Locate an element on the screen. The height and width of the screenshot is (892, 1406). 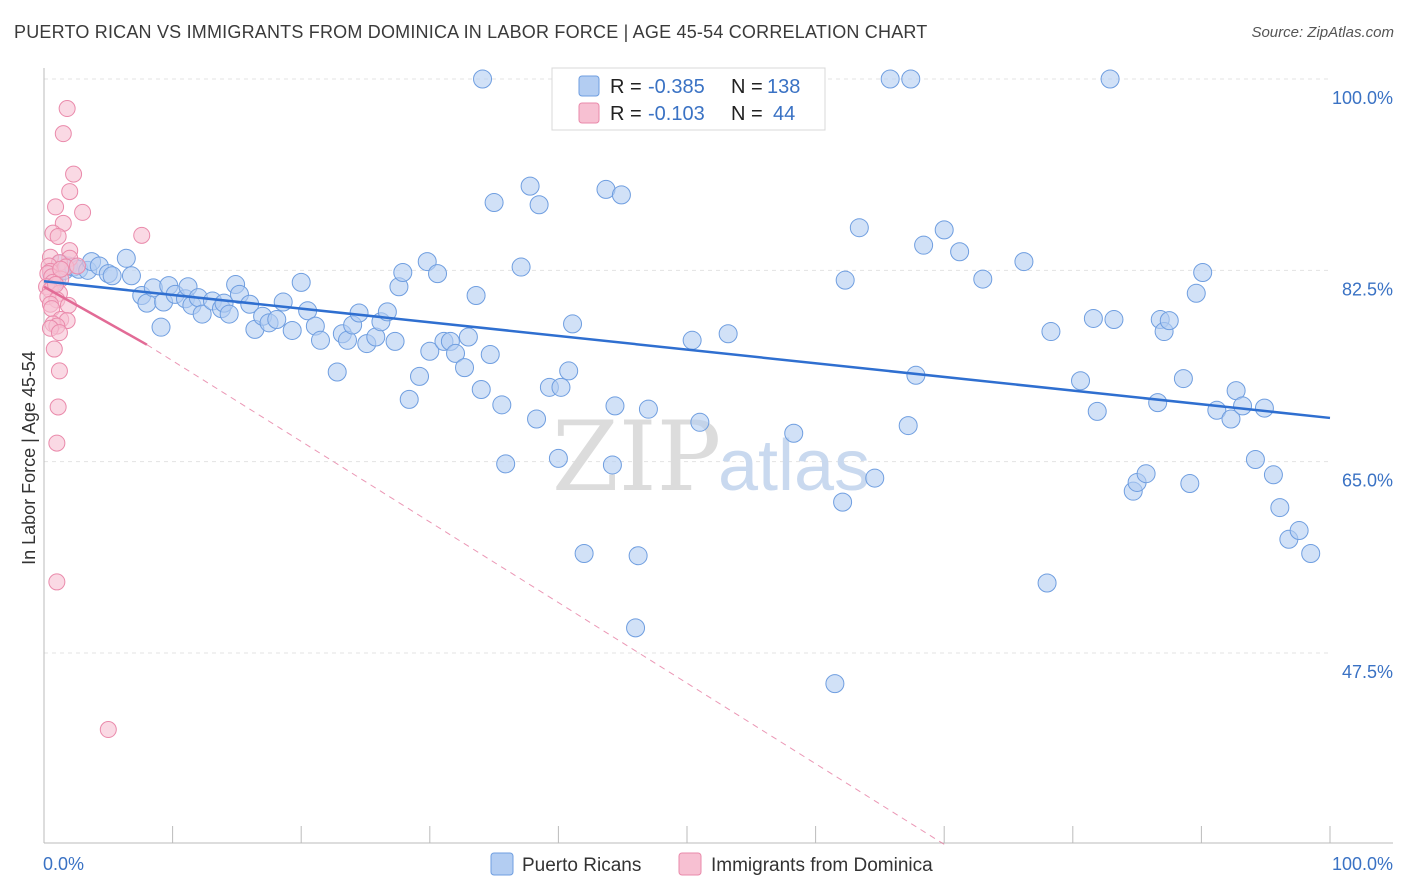
y-tick-label-2: 65.0% is located at coordinates (1367, 481).